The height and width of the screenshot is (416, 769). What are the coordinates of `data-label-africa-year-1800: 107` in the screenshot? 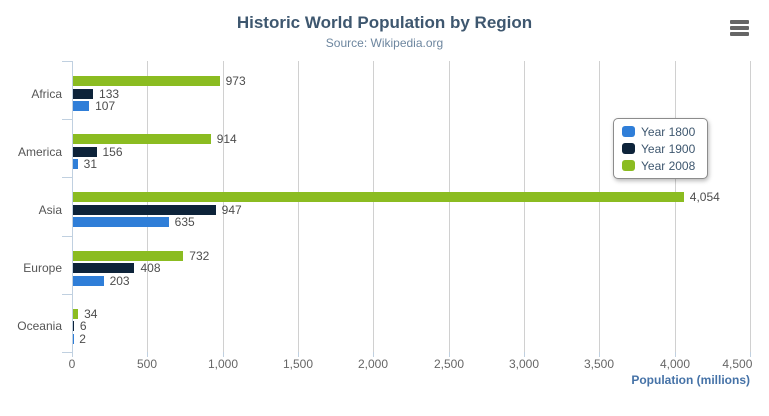 It's located at (105, 106).